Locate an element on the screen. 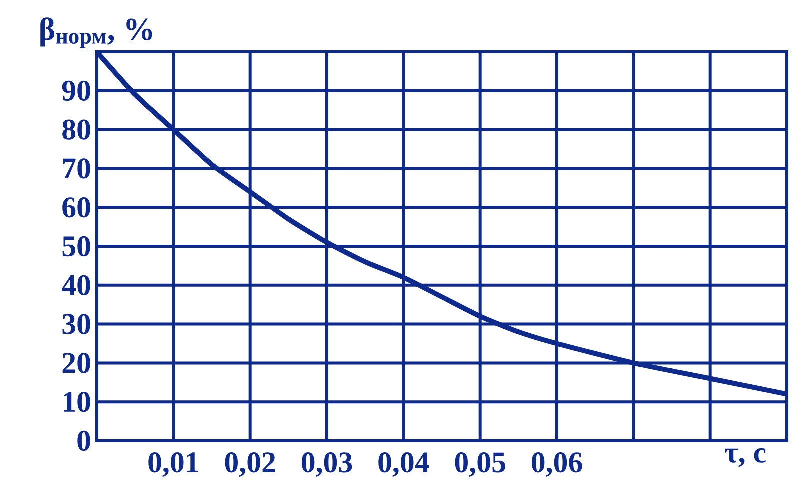  x-tick-label: 0,03 is located at coordinates (327, 465).